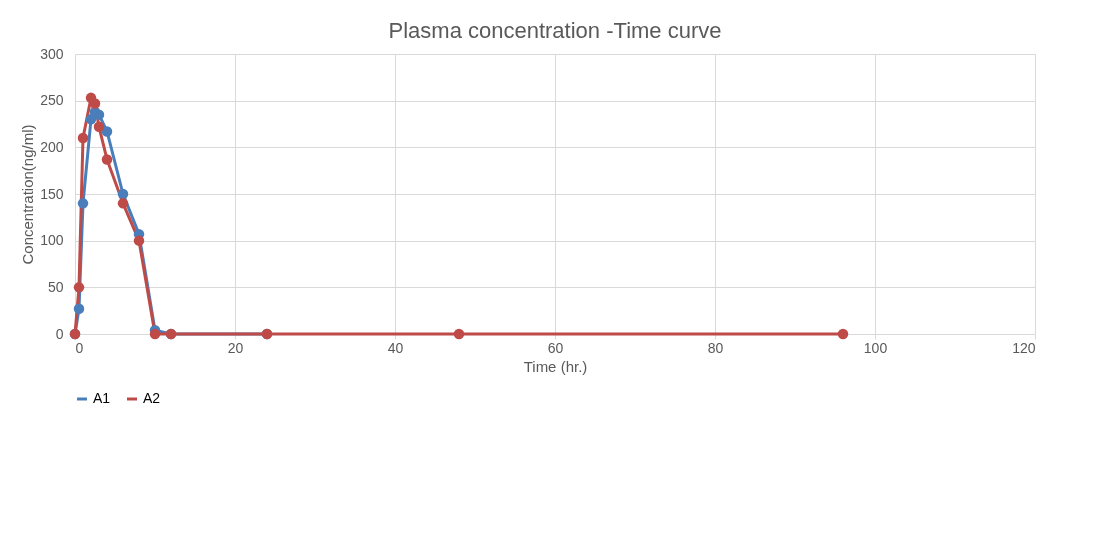  Describe the element at coordinates (52, 193) in the screenshot. I see `y-tick-label: 150` at that location.